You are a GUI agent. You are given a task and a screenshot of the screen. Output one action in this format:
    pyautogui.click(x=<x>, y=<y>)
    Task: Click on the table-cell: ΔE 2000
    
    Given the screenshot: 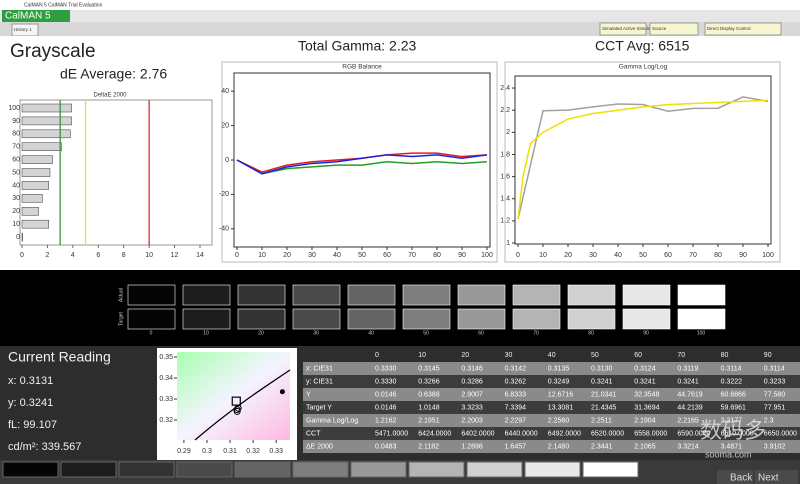 What is the action you would take?
    pyautogui.click(x=319, y=446)
    